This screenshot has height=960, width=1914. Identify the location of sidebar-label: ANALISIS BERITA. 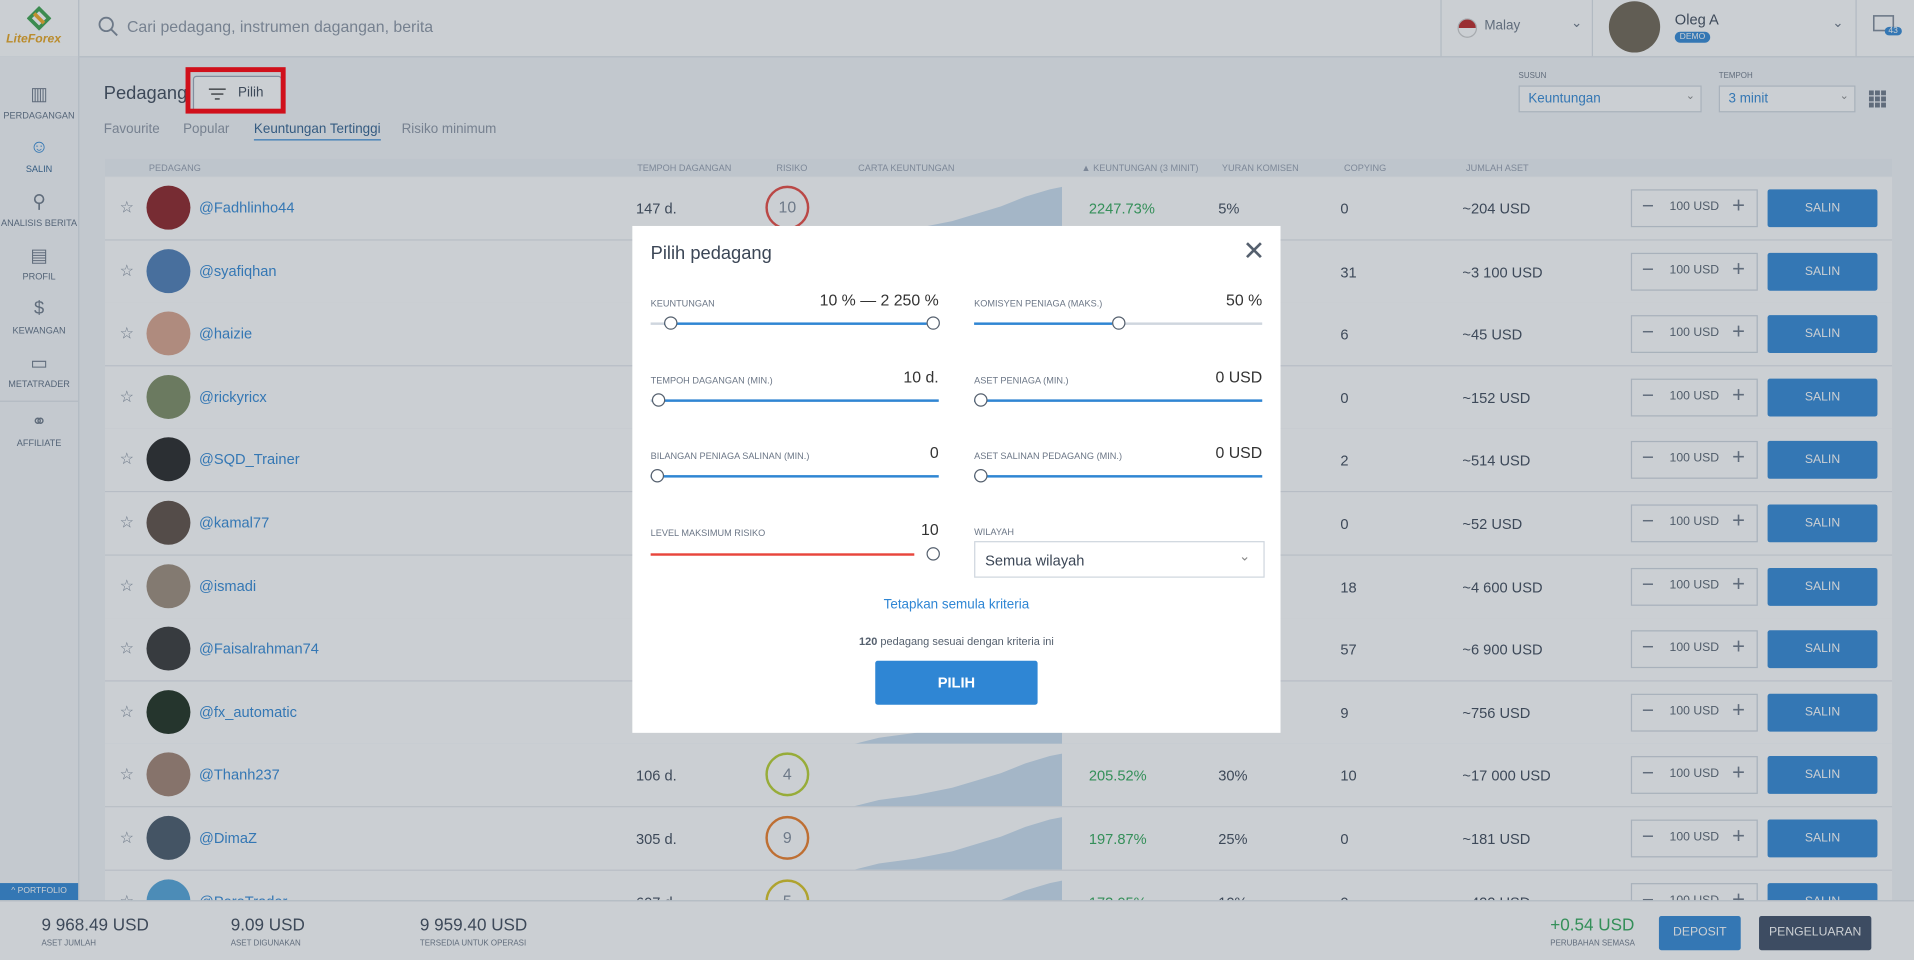
(39, 223).